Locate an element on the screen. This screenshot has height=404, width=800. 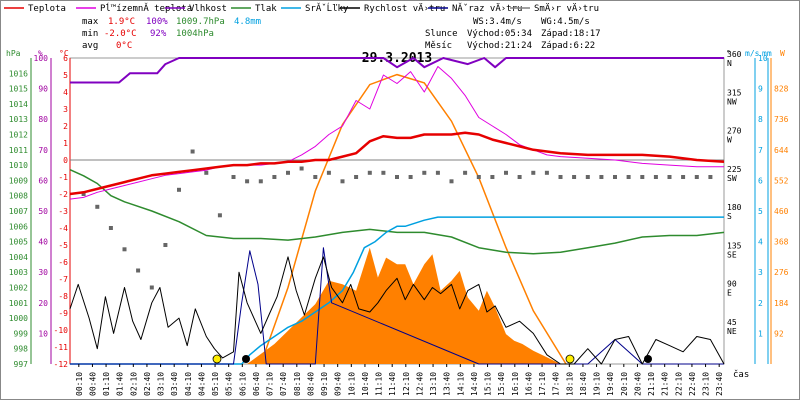
x-tick-label-40: 20:10 is located at coordinates (624, 384).